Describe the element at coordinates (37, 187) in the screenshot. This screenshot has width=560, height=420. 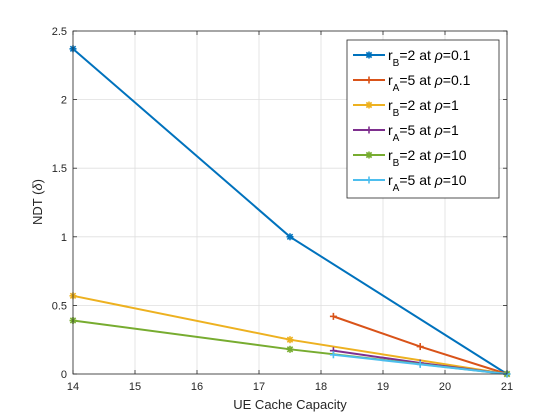
I see `y-axis-label-symbol: δ` at that location.